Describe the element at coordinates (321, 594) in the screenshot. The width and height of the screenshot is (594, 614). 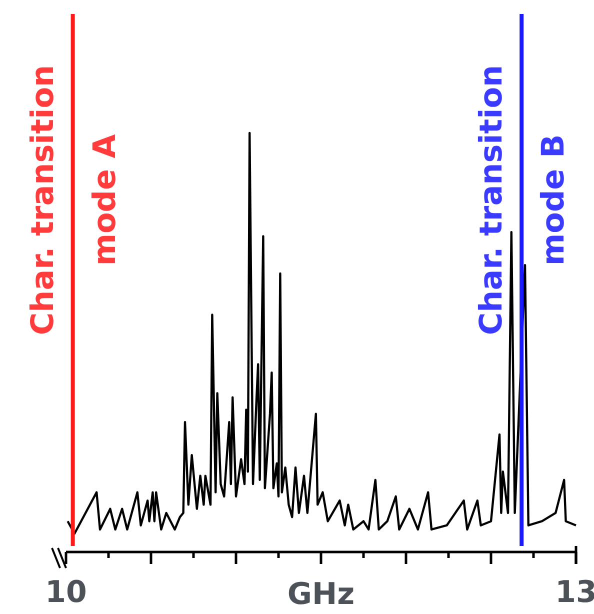
I see `x-axis-title: GHz` at that location.